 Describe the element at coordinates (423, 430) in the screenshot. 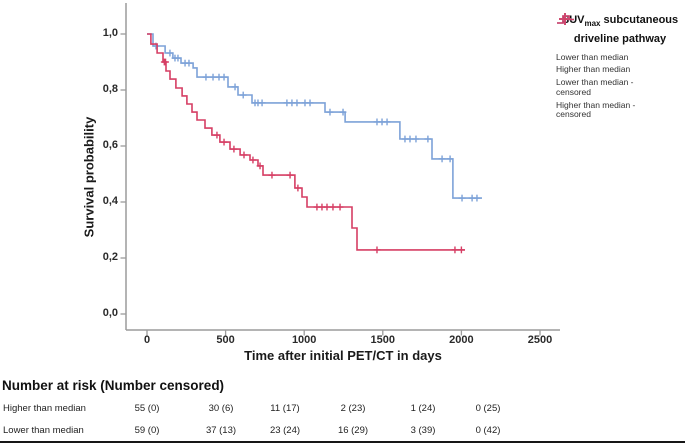

I see `risk-cell: 3 (39)` at that location.